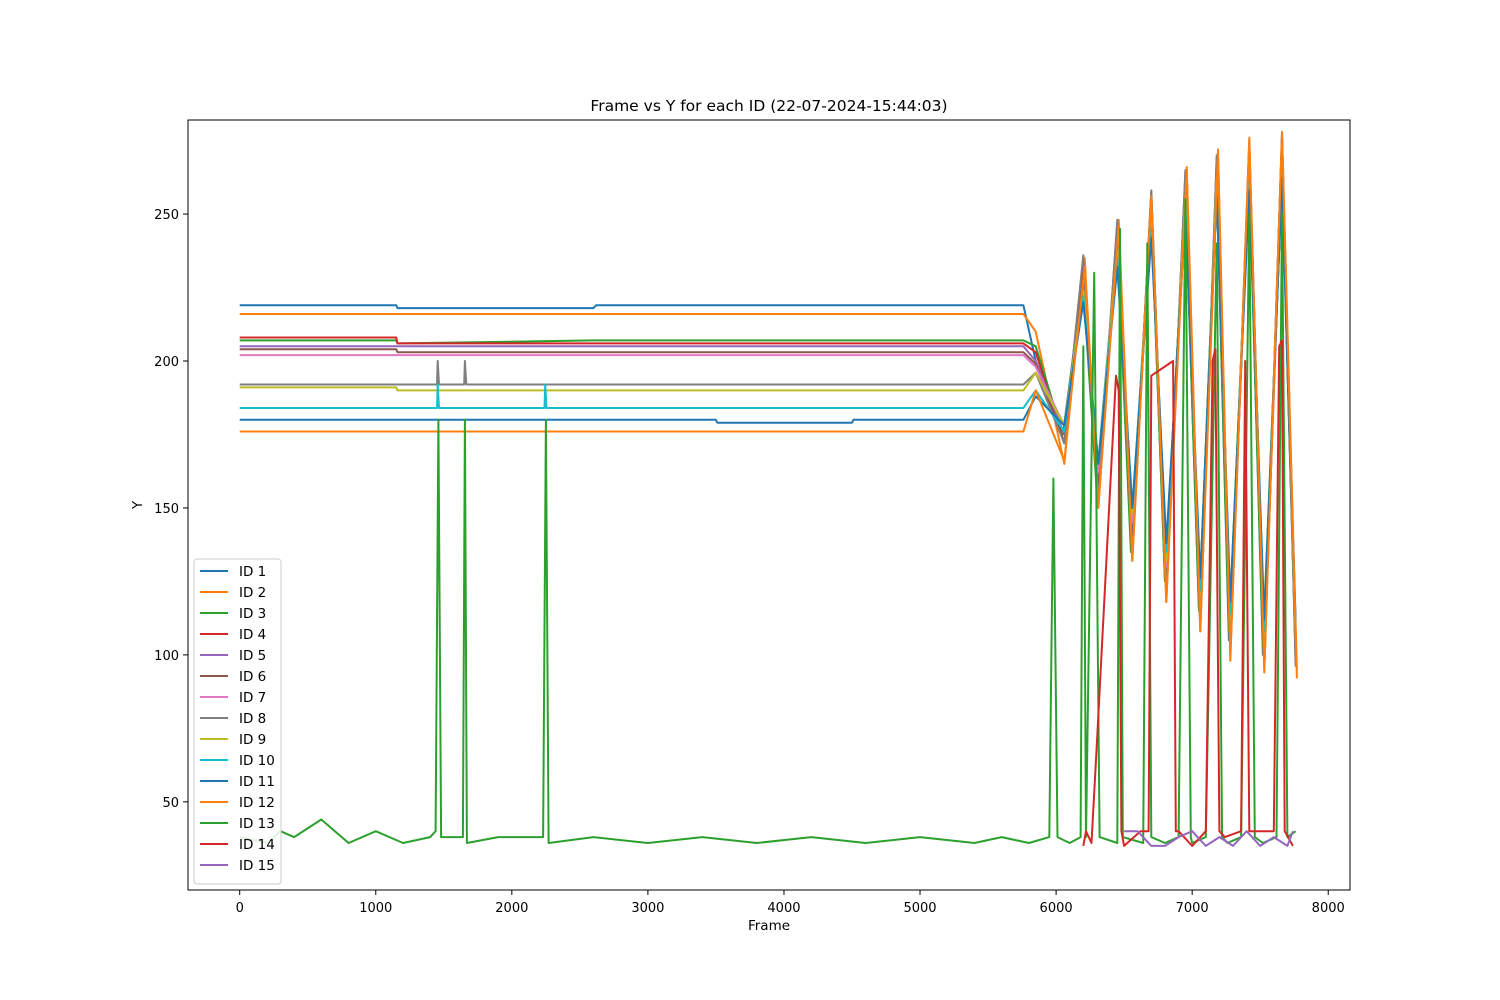 The image size is (1500, 1000). I want to click on legend-label: ID 9, so click(252, 740).